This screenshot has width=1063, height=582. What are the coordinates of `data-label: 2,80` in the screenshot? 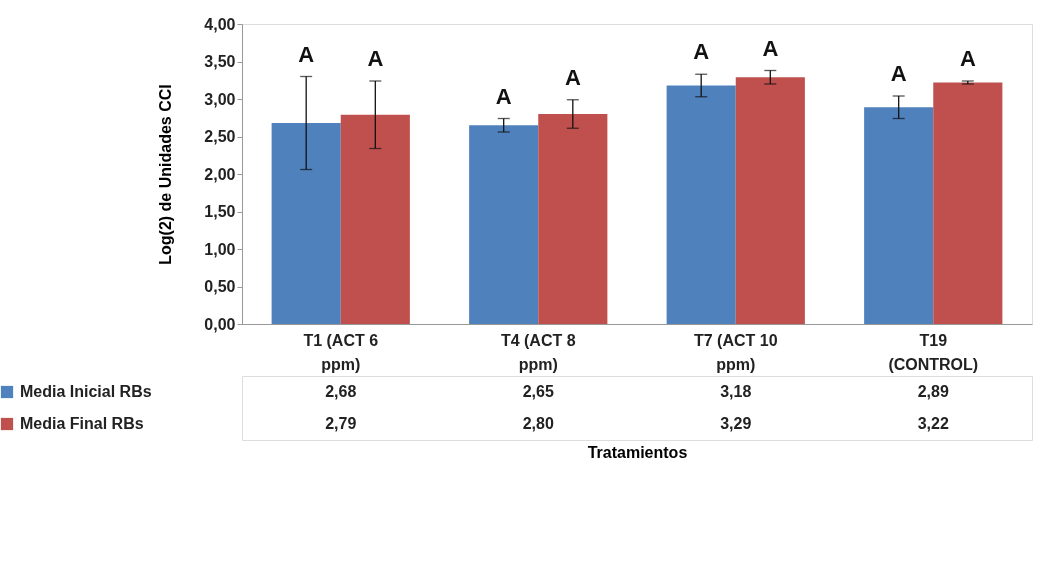 It's located at (538, 423).